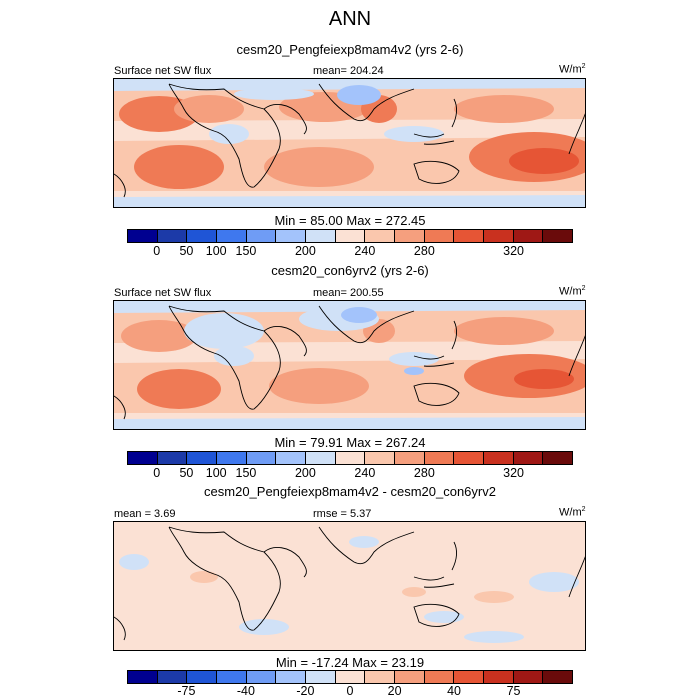 Image resolution: width=700 pixels, height=700 pixels. I want to click on panel2-case-title: cesm20_con6yrv2 (yrs 2-6), so click(350, 270).